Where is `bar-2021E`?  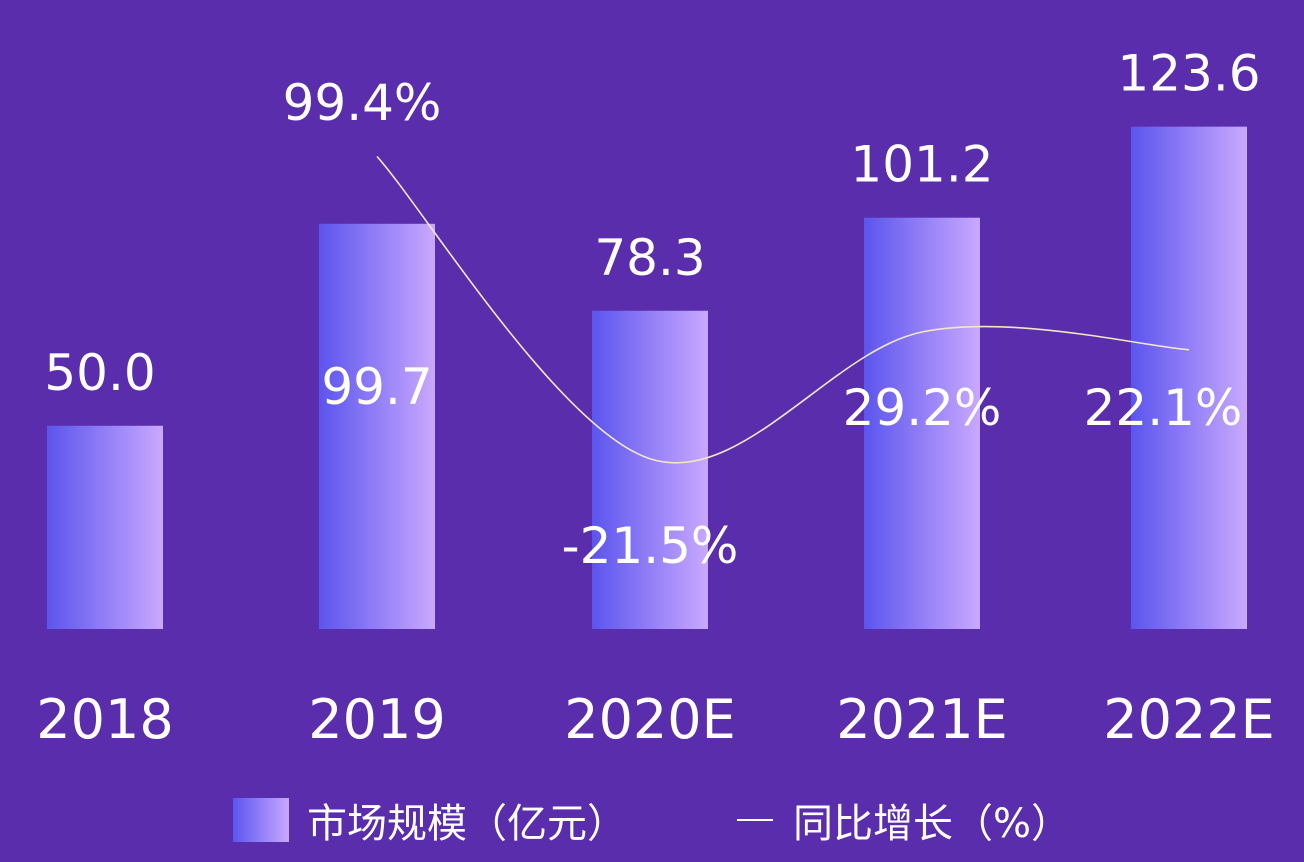
bar-2021E is located at coordinates (922, 423).